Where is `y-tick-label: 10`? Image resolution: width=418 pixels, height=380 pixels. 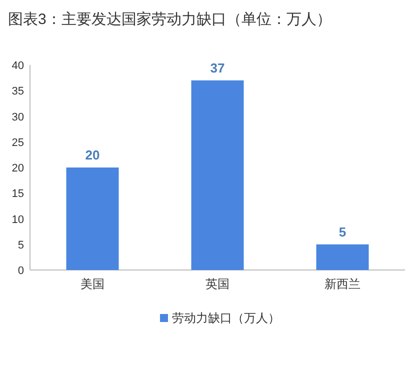
y-tick-label: 10 is located at coordinates (18, 220).